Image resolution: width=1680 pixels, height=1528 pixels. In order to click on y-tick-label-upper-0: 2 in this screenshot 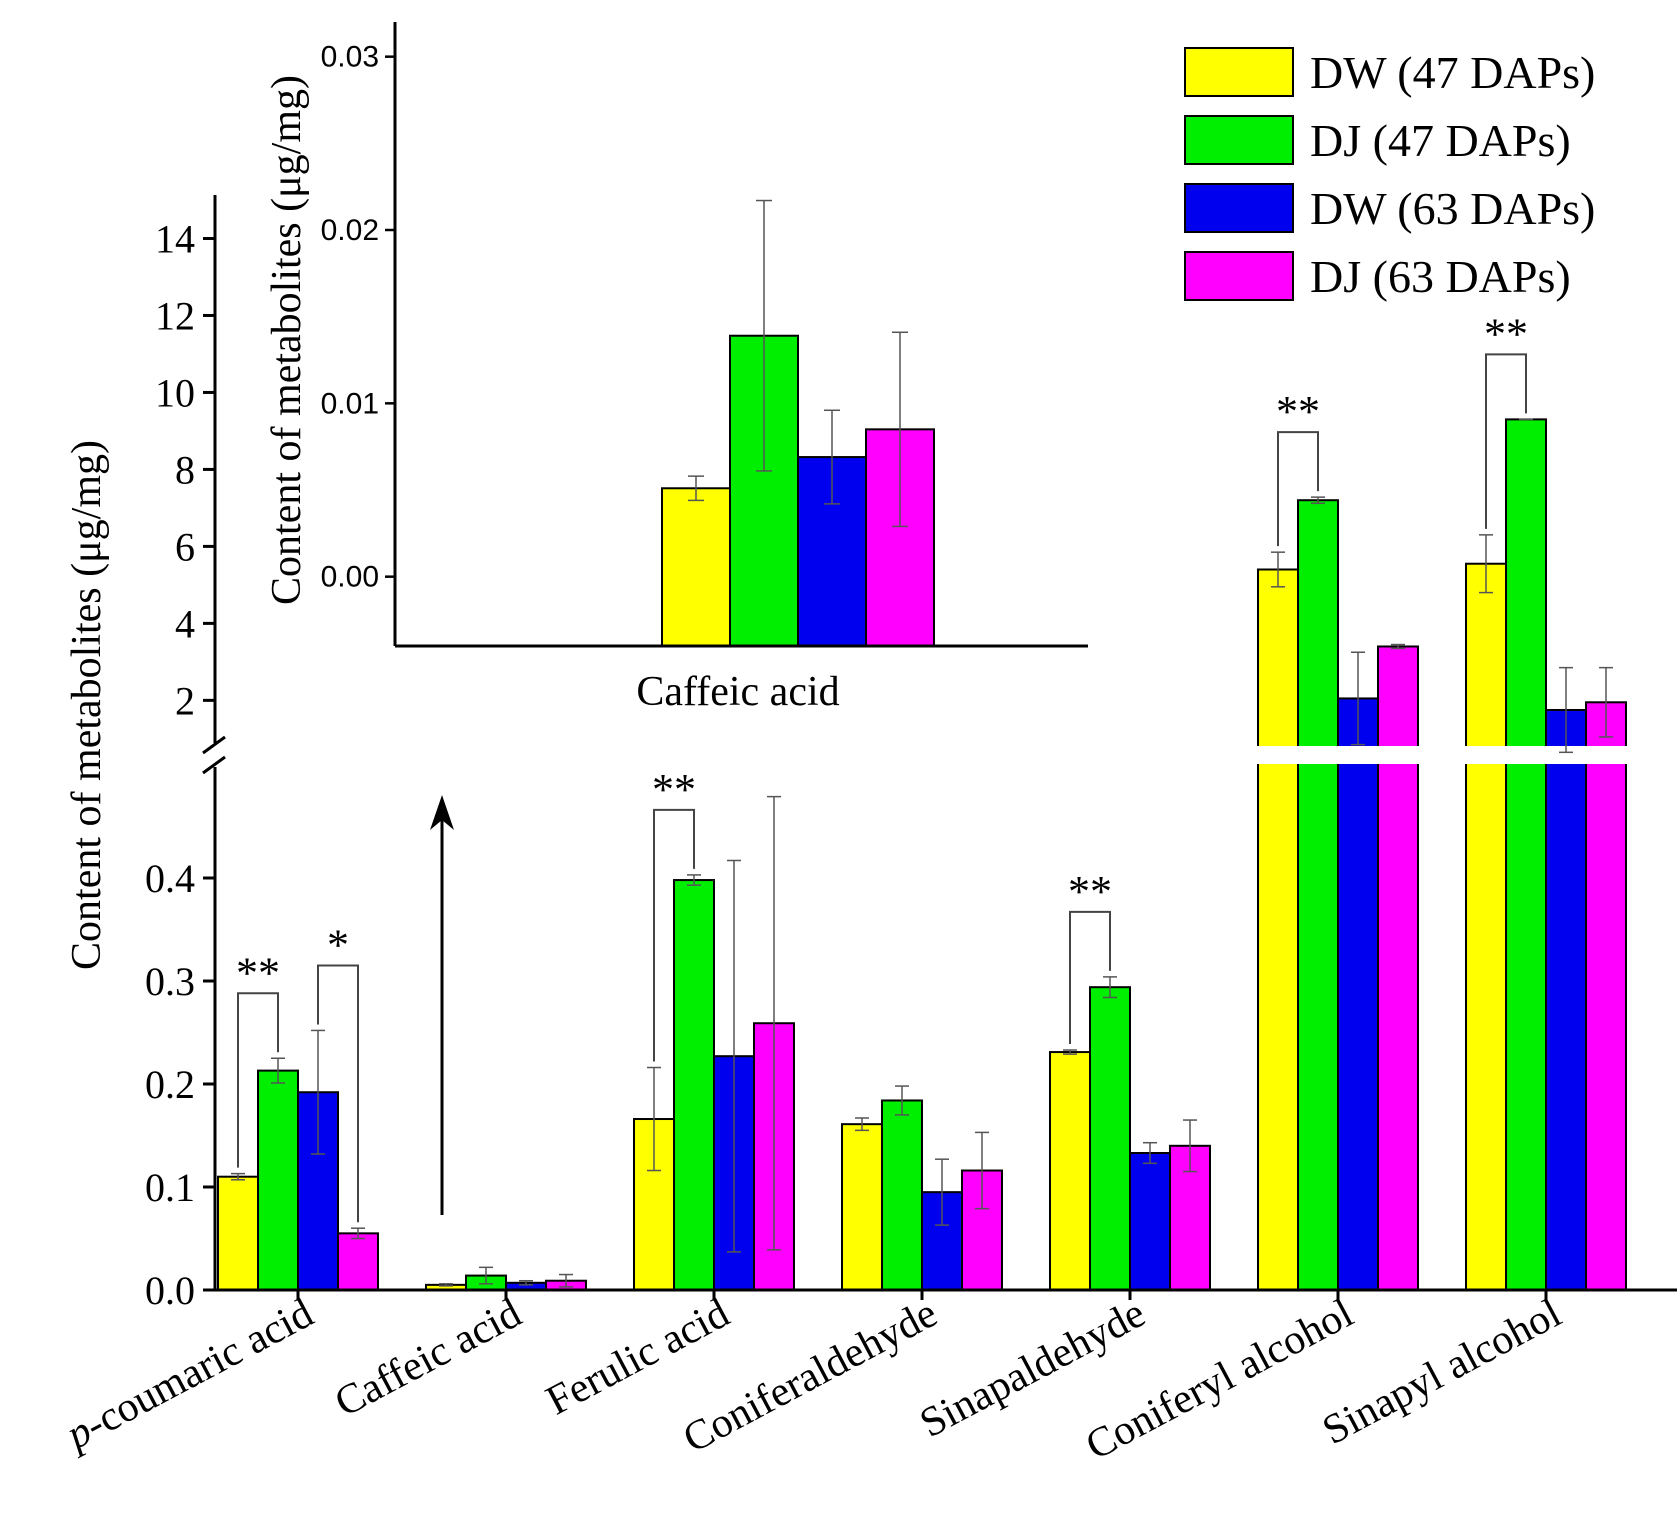, I will do `click(185, 700)`.